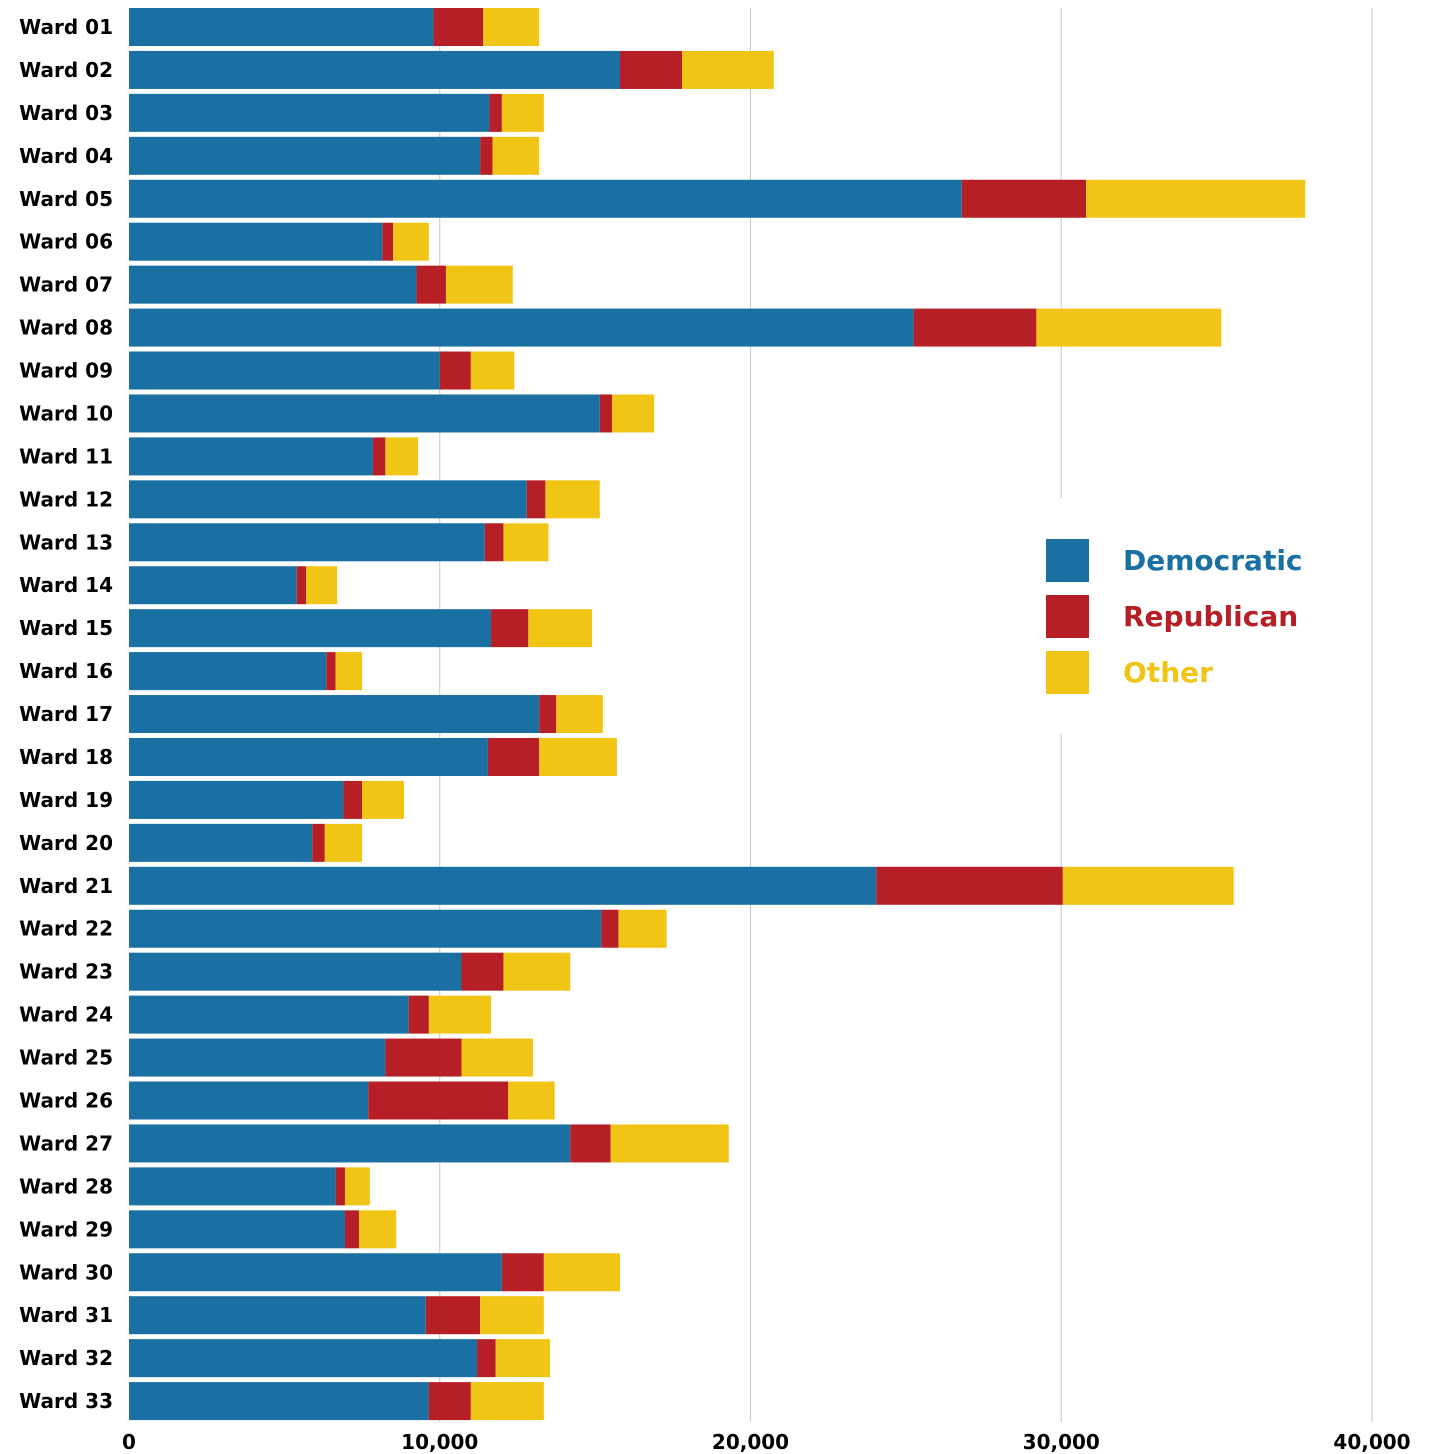 This screenshot has height=1454, width=1434. What do you see at coordinates (1174, 672) in the screenshot?
I see `legend-item-other: Other` at bounding box center [1174, 672].